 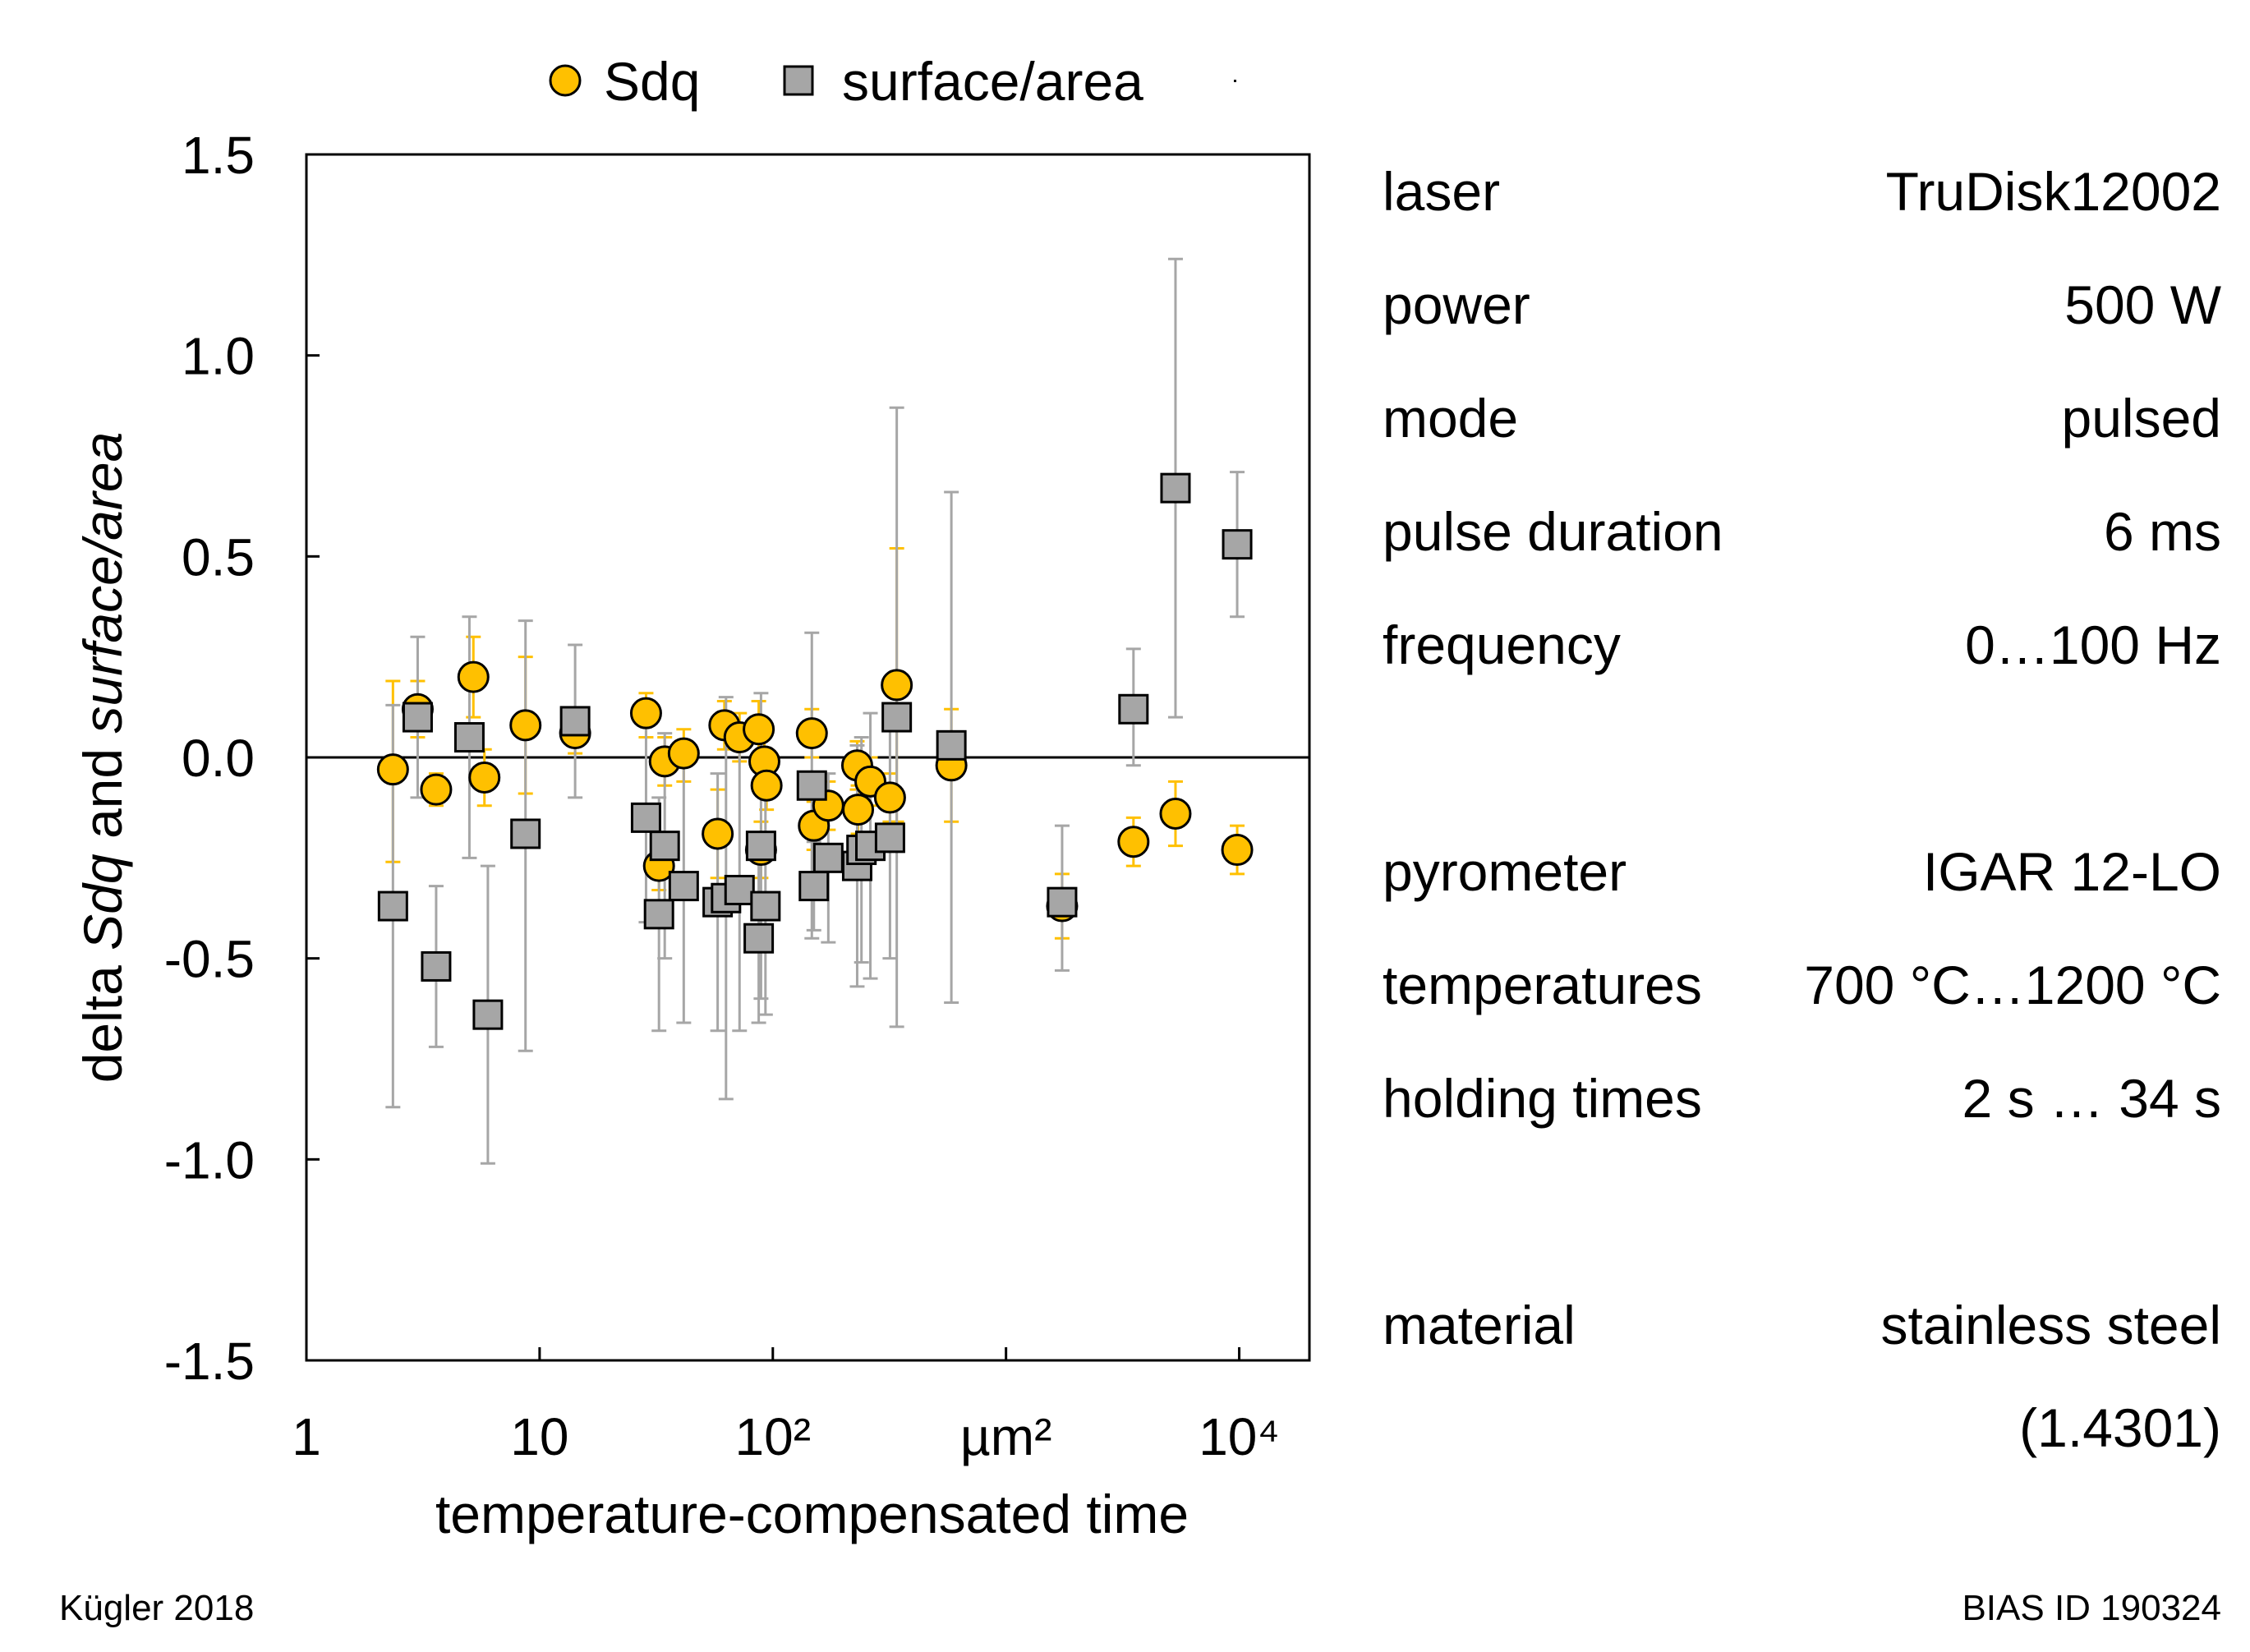 What do you see at coordinates (210, 960) in the screenshot?
I see `y-tick-label: -0.5` at bounding box center [210, 960].